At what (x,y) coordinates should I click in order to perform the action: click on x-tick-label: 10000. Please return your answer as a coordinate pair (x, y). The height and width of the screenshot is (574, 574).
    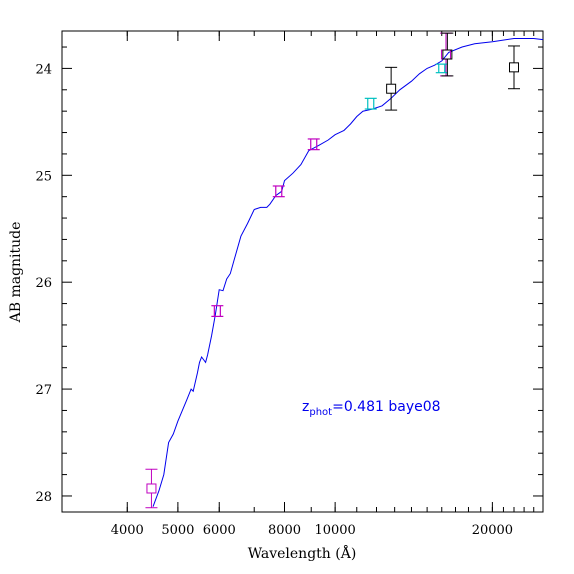
    Looking at the image, I should click on (334, 530).